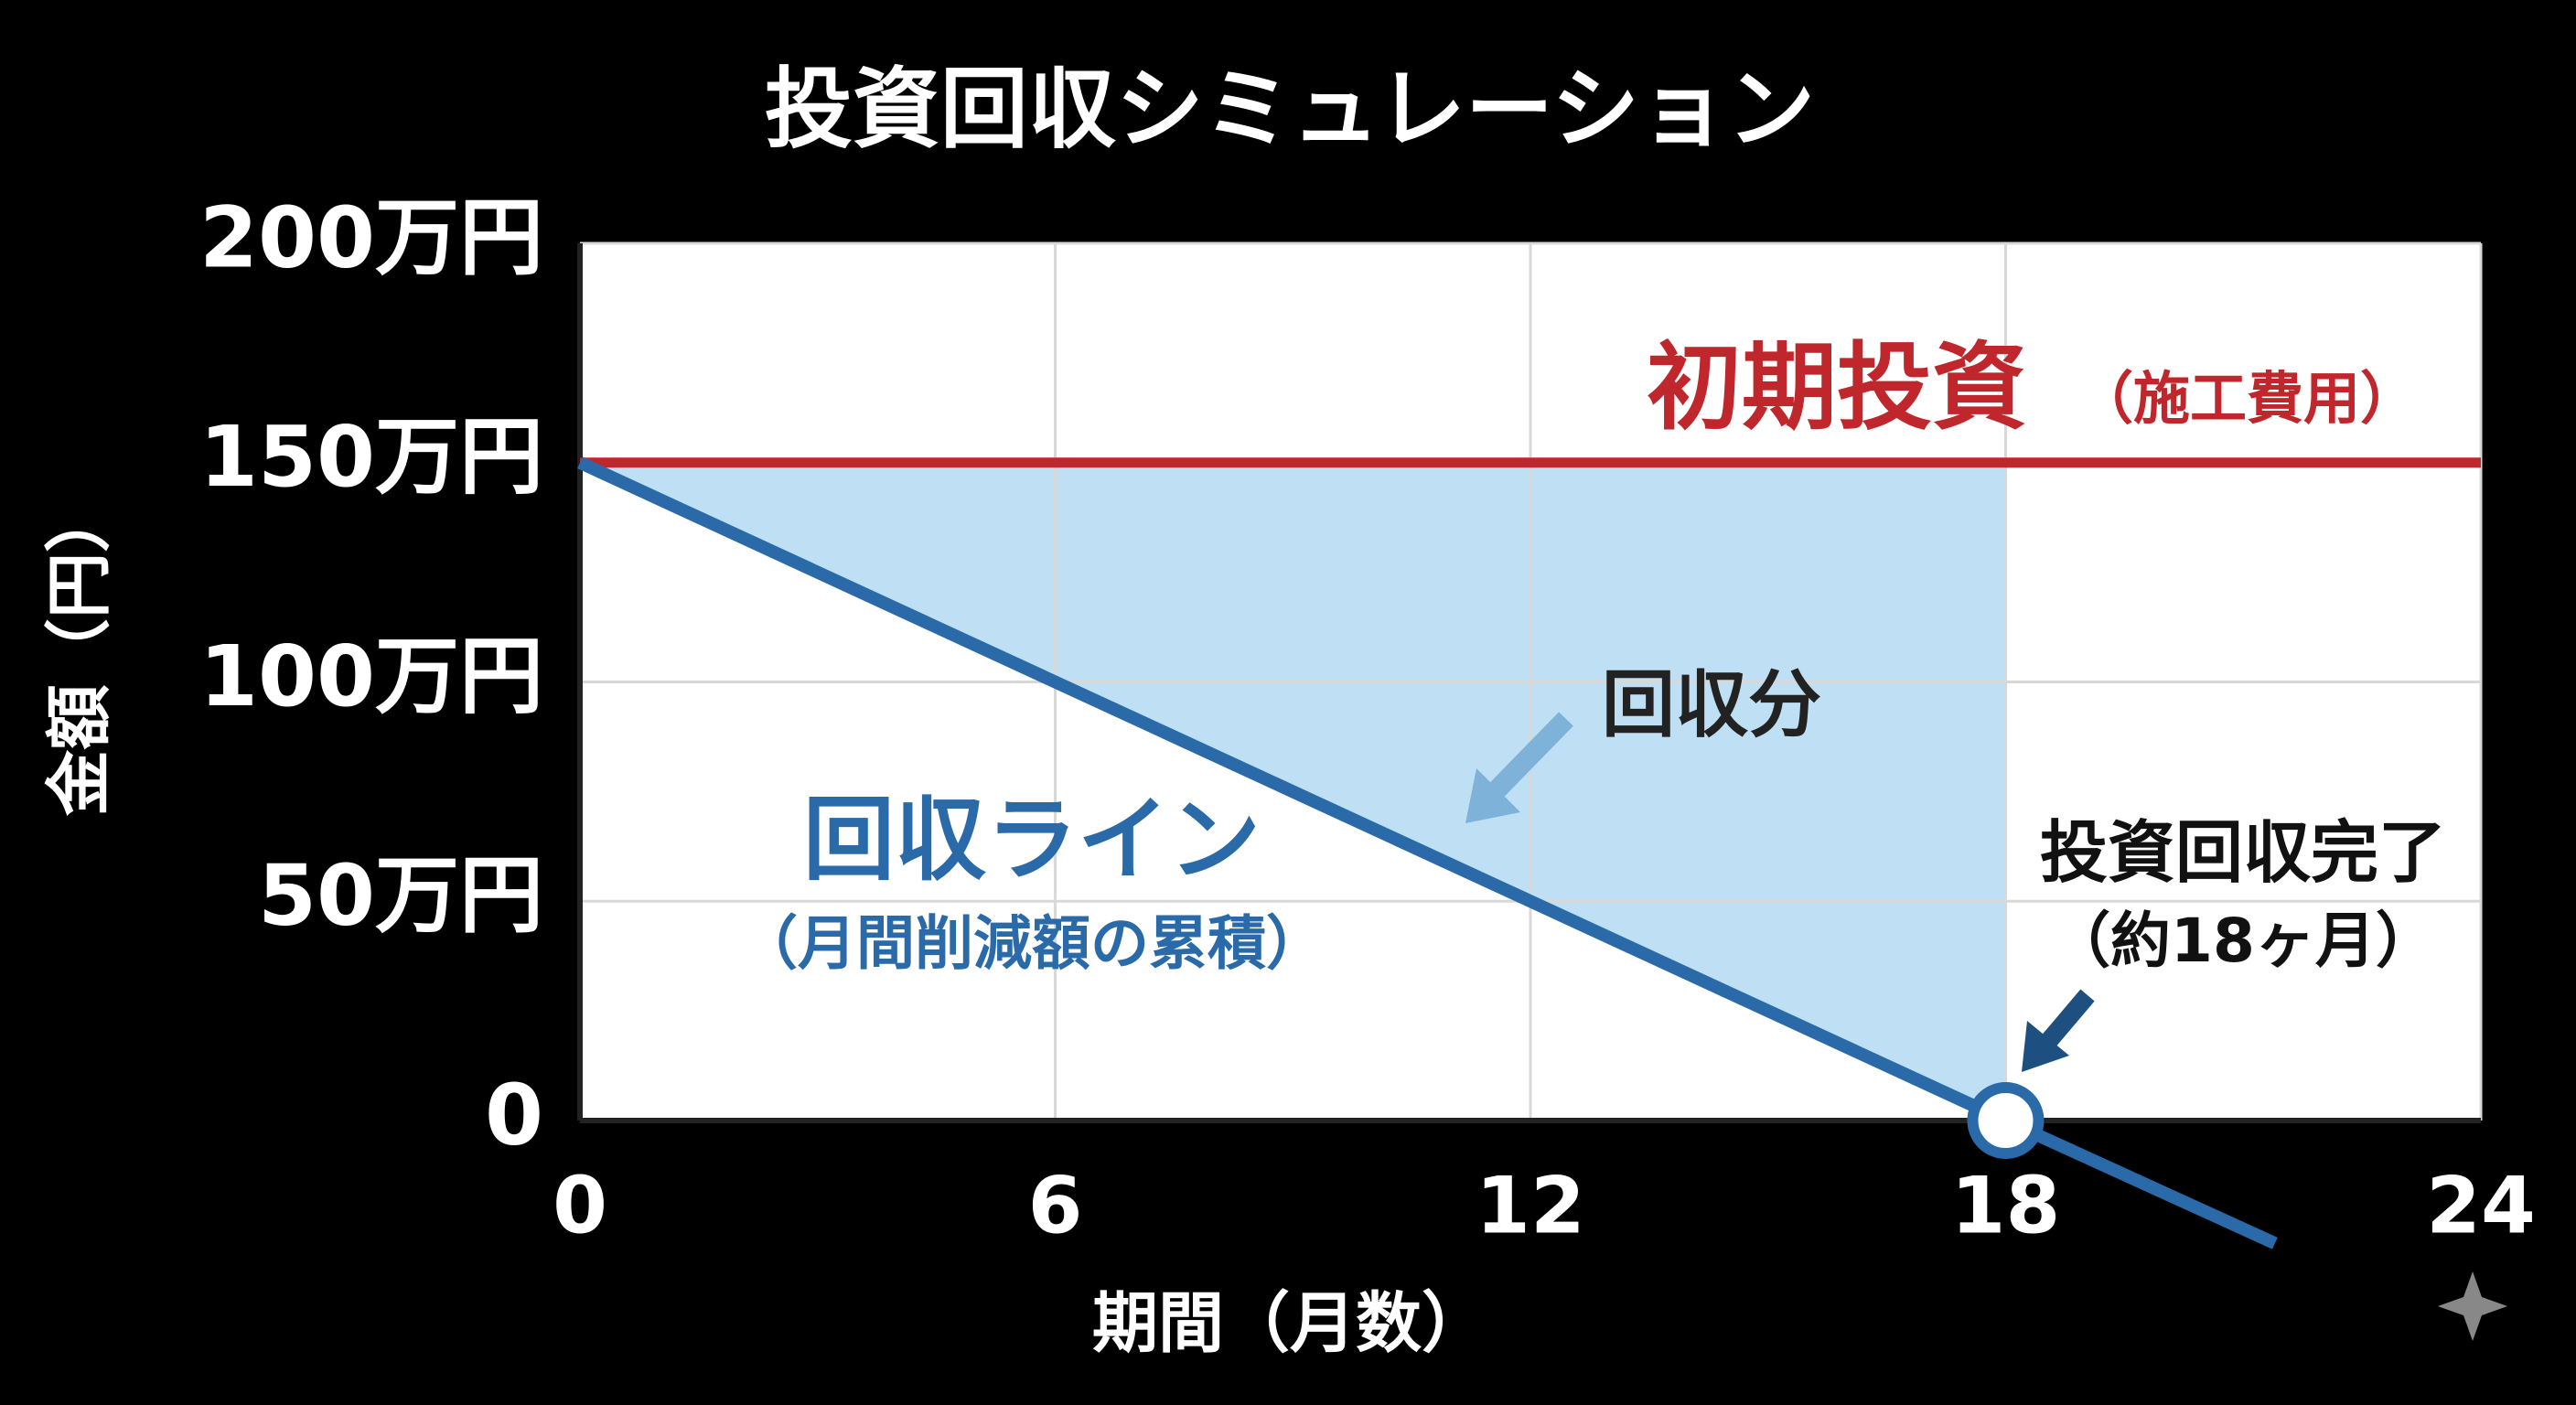 The height and width of the screenshot is (1405, 2576). What do you see at coordinates (2006, 1120) in the screenshot?
I see `payback-point` at bounding box center [2006, 1120].